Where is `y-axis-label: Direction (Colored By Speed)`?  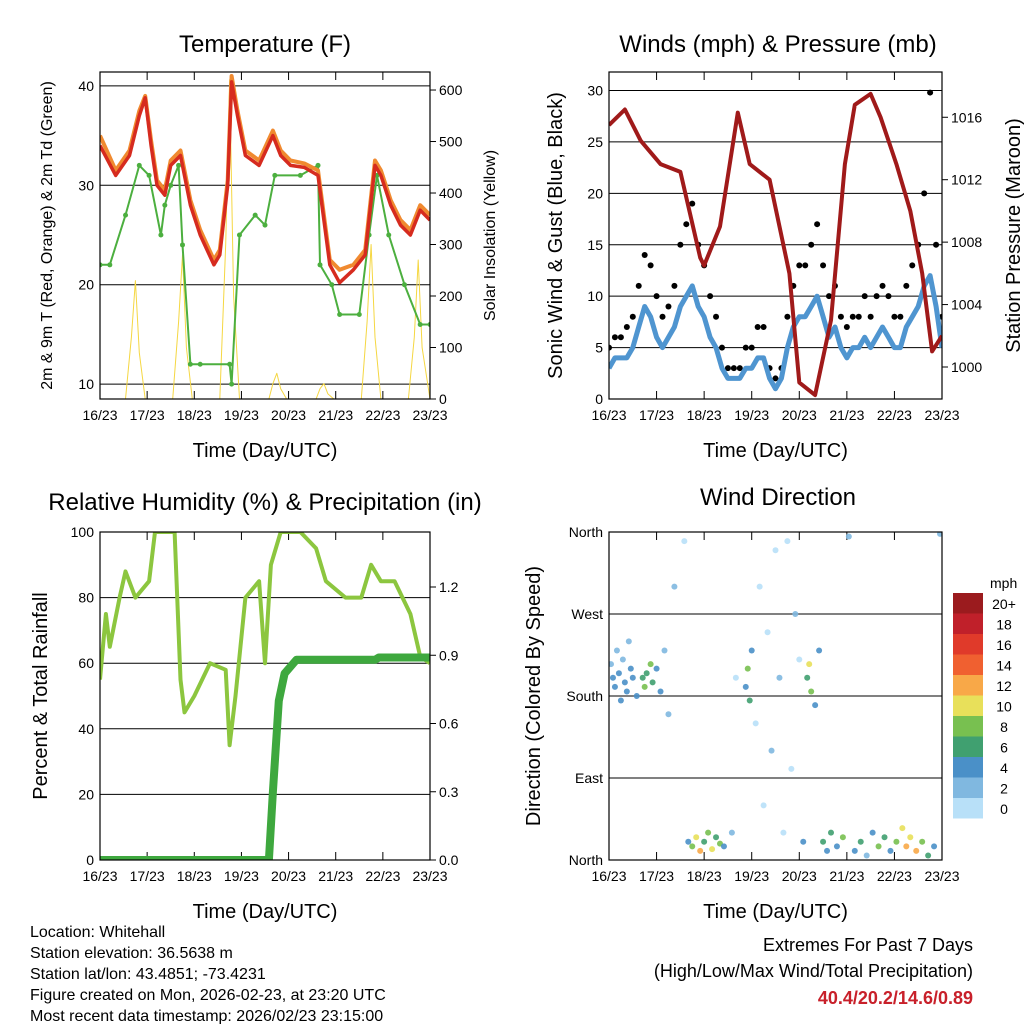 y-axis-label: Direction (Colored By Speed) is located at coordinates (534, 696).